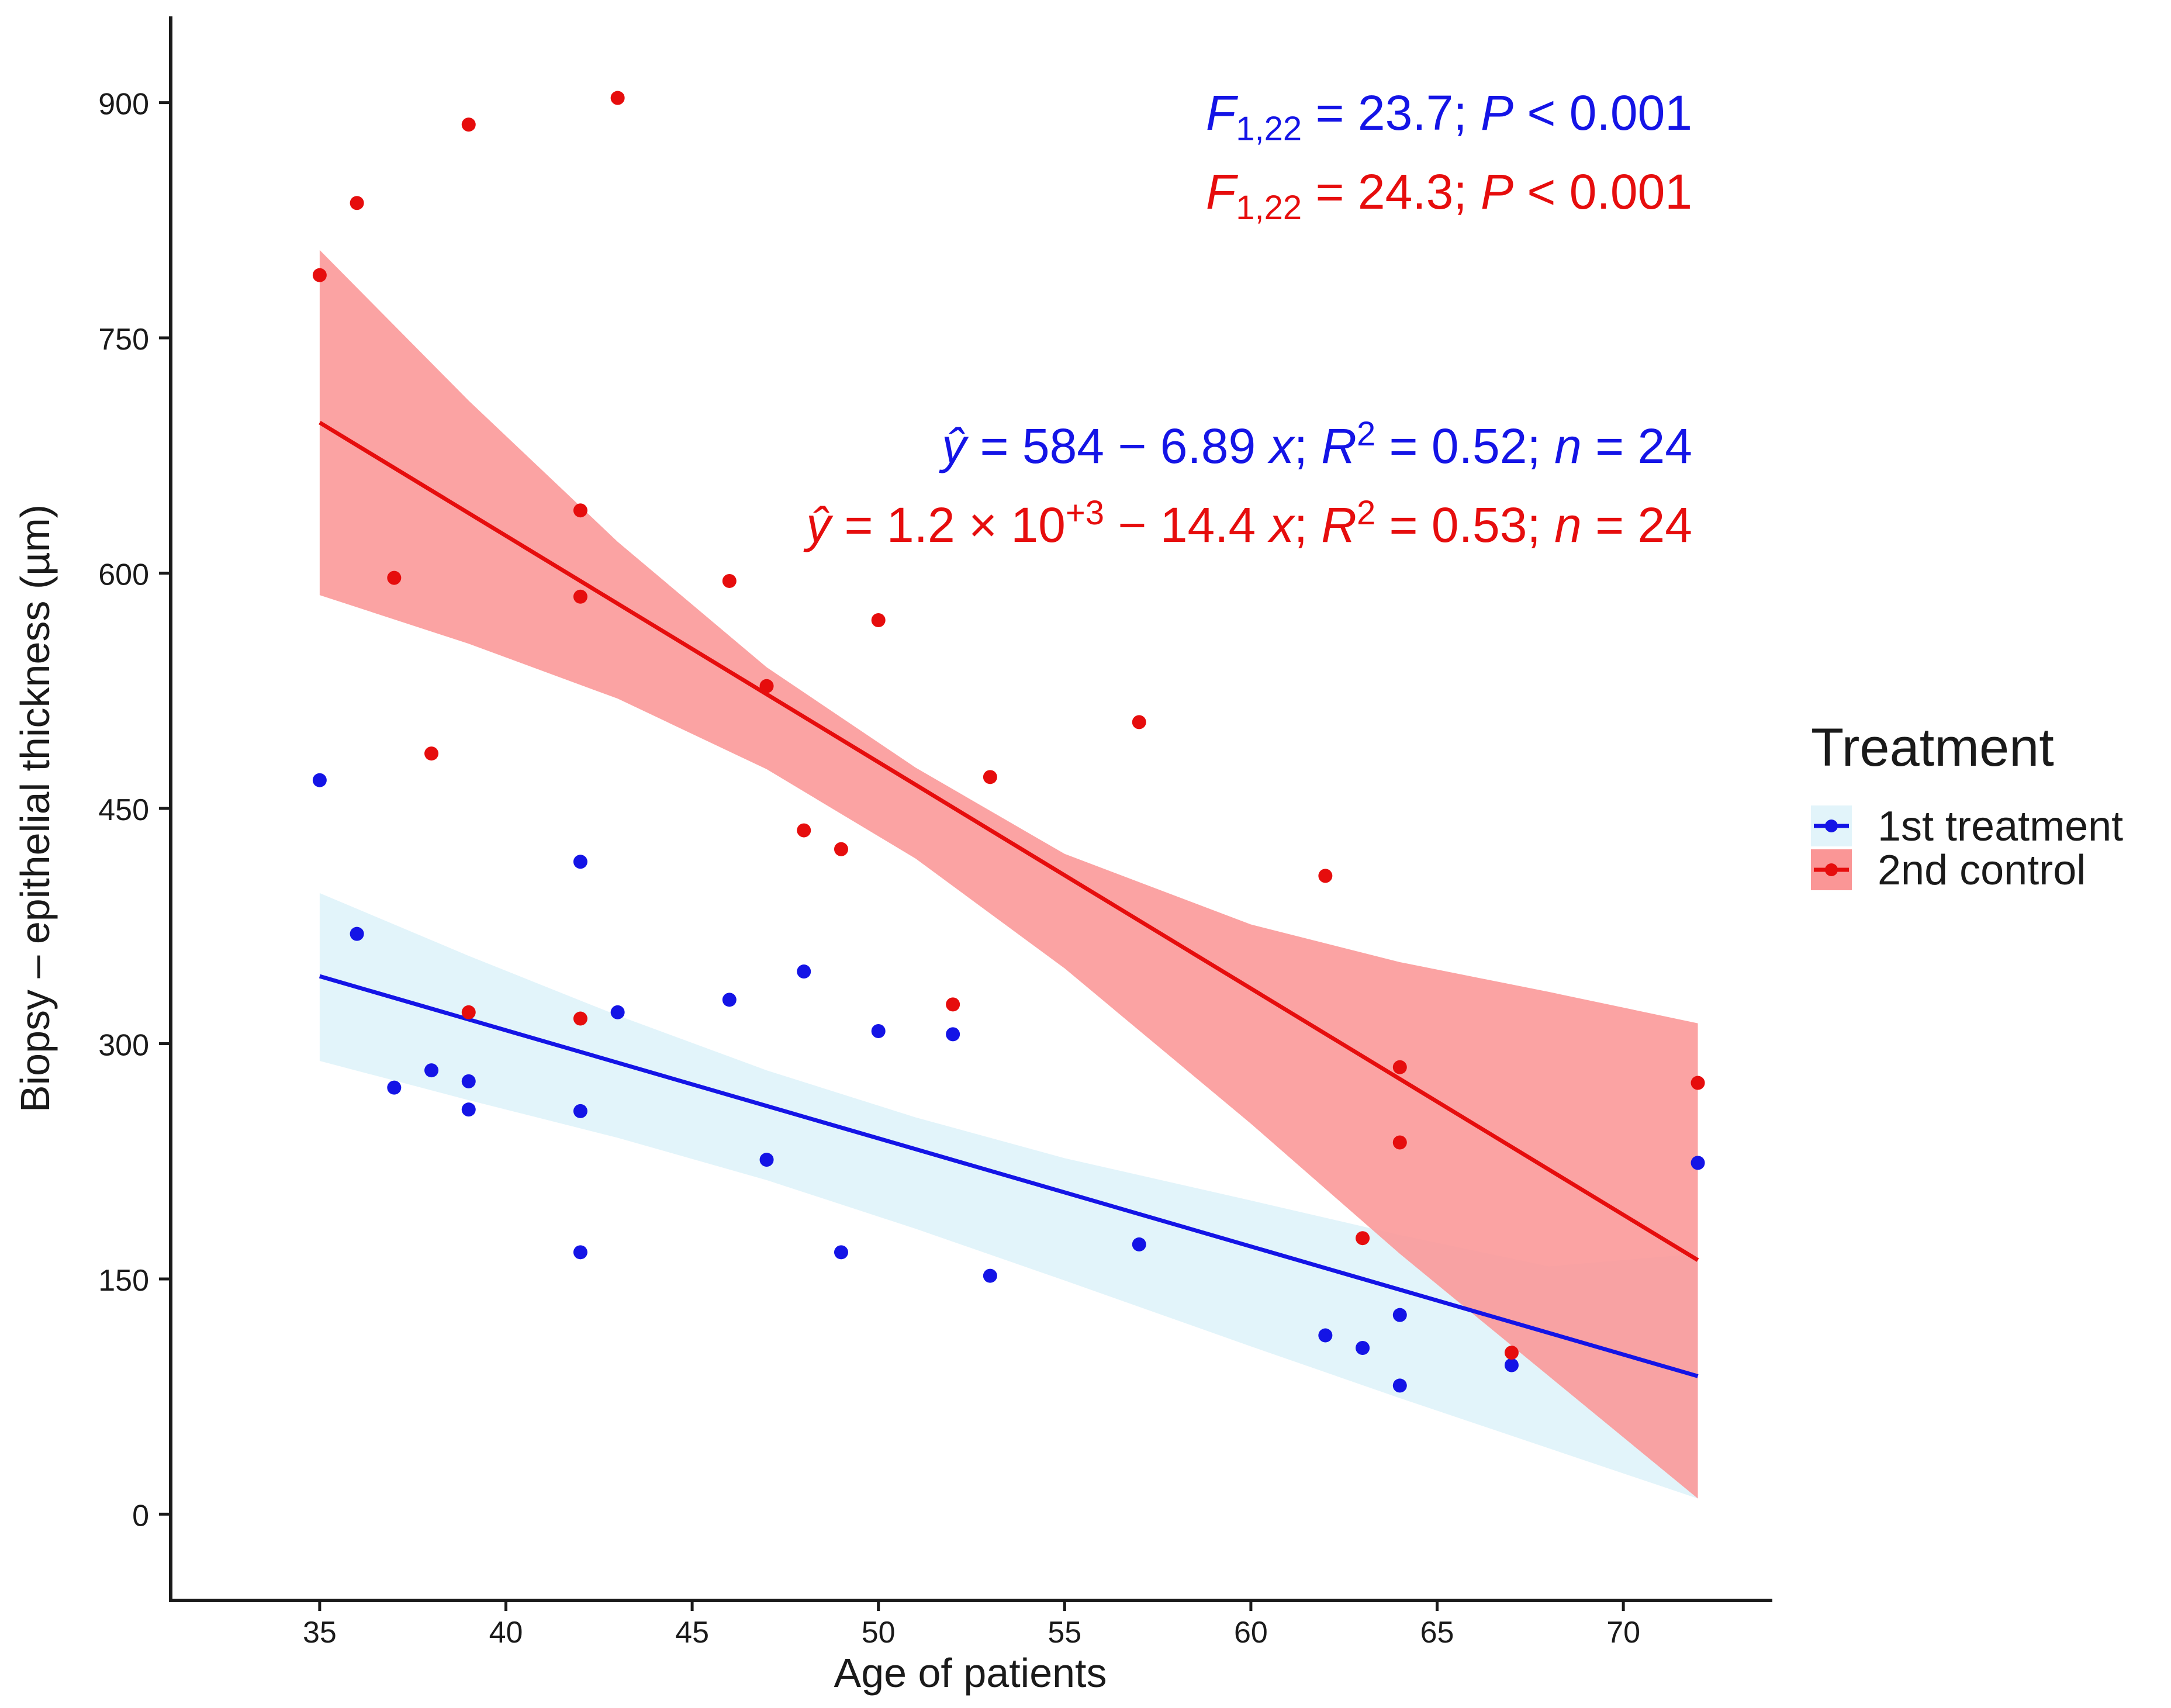 The height and width of the screenshot is (1708, 2171). Describe the element at coordinates (1982, 870) in the screenshot. I see `legend-label-2: 2nd control` at that location.